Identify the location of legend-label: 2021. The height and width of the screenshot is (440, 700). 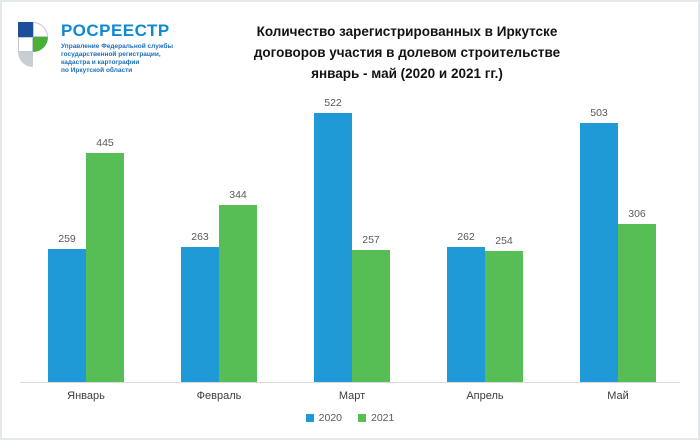
(383, 418).